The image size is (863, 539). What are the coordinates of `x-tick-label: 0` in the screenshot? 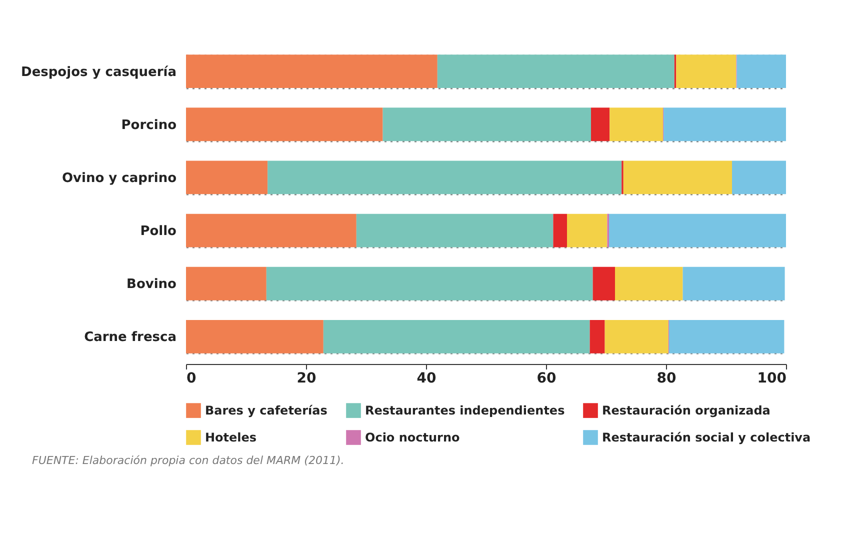 It's located at (191, 378).